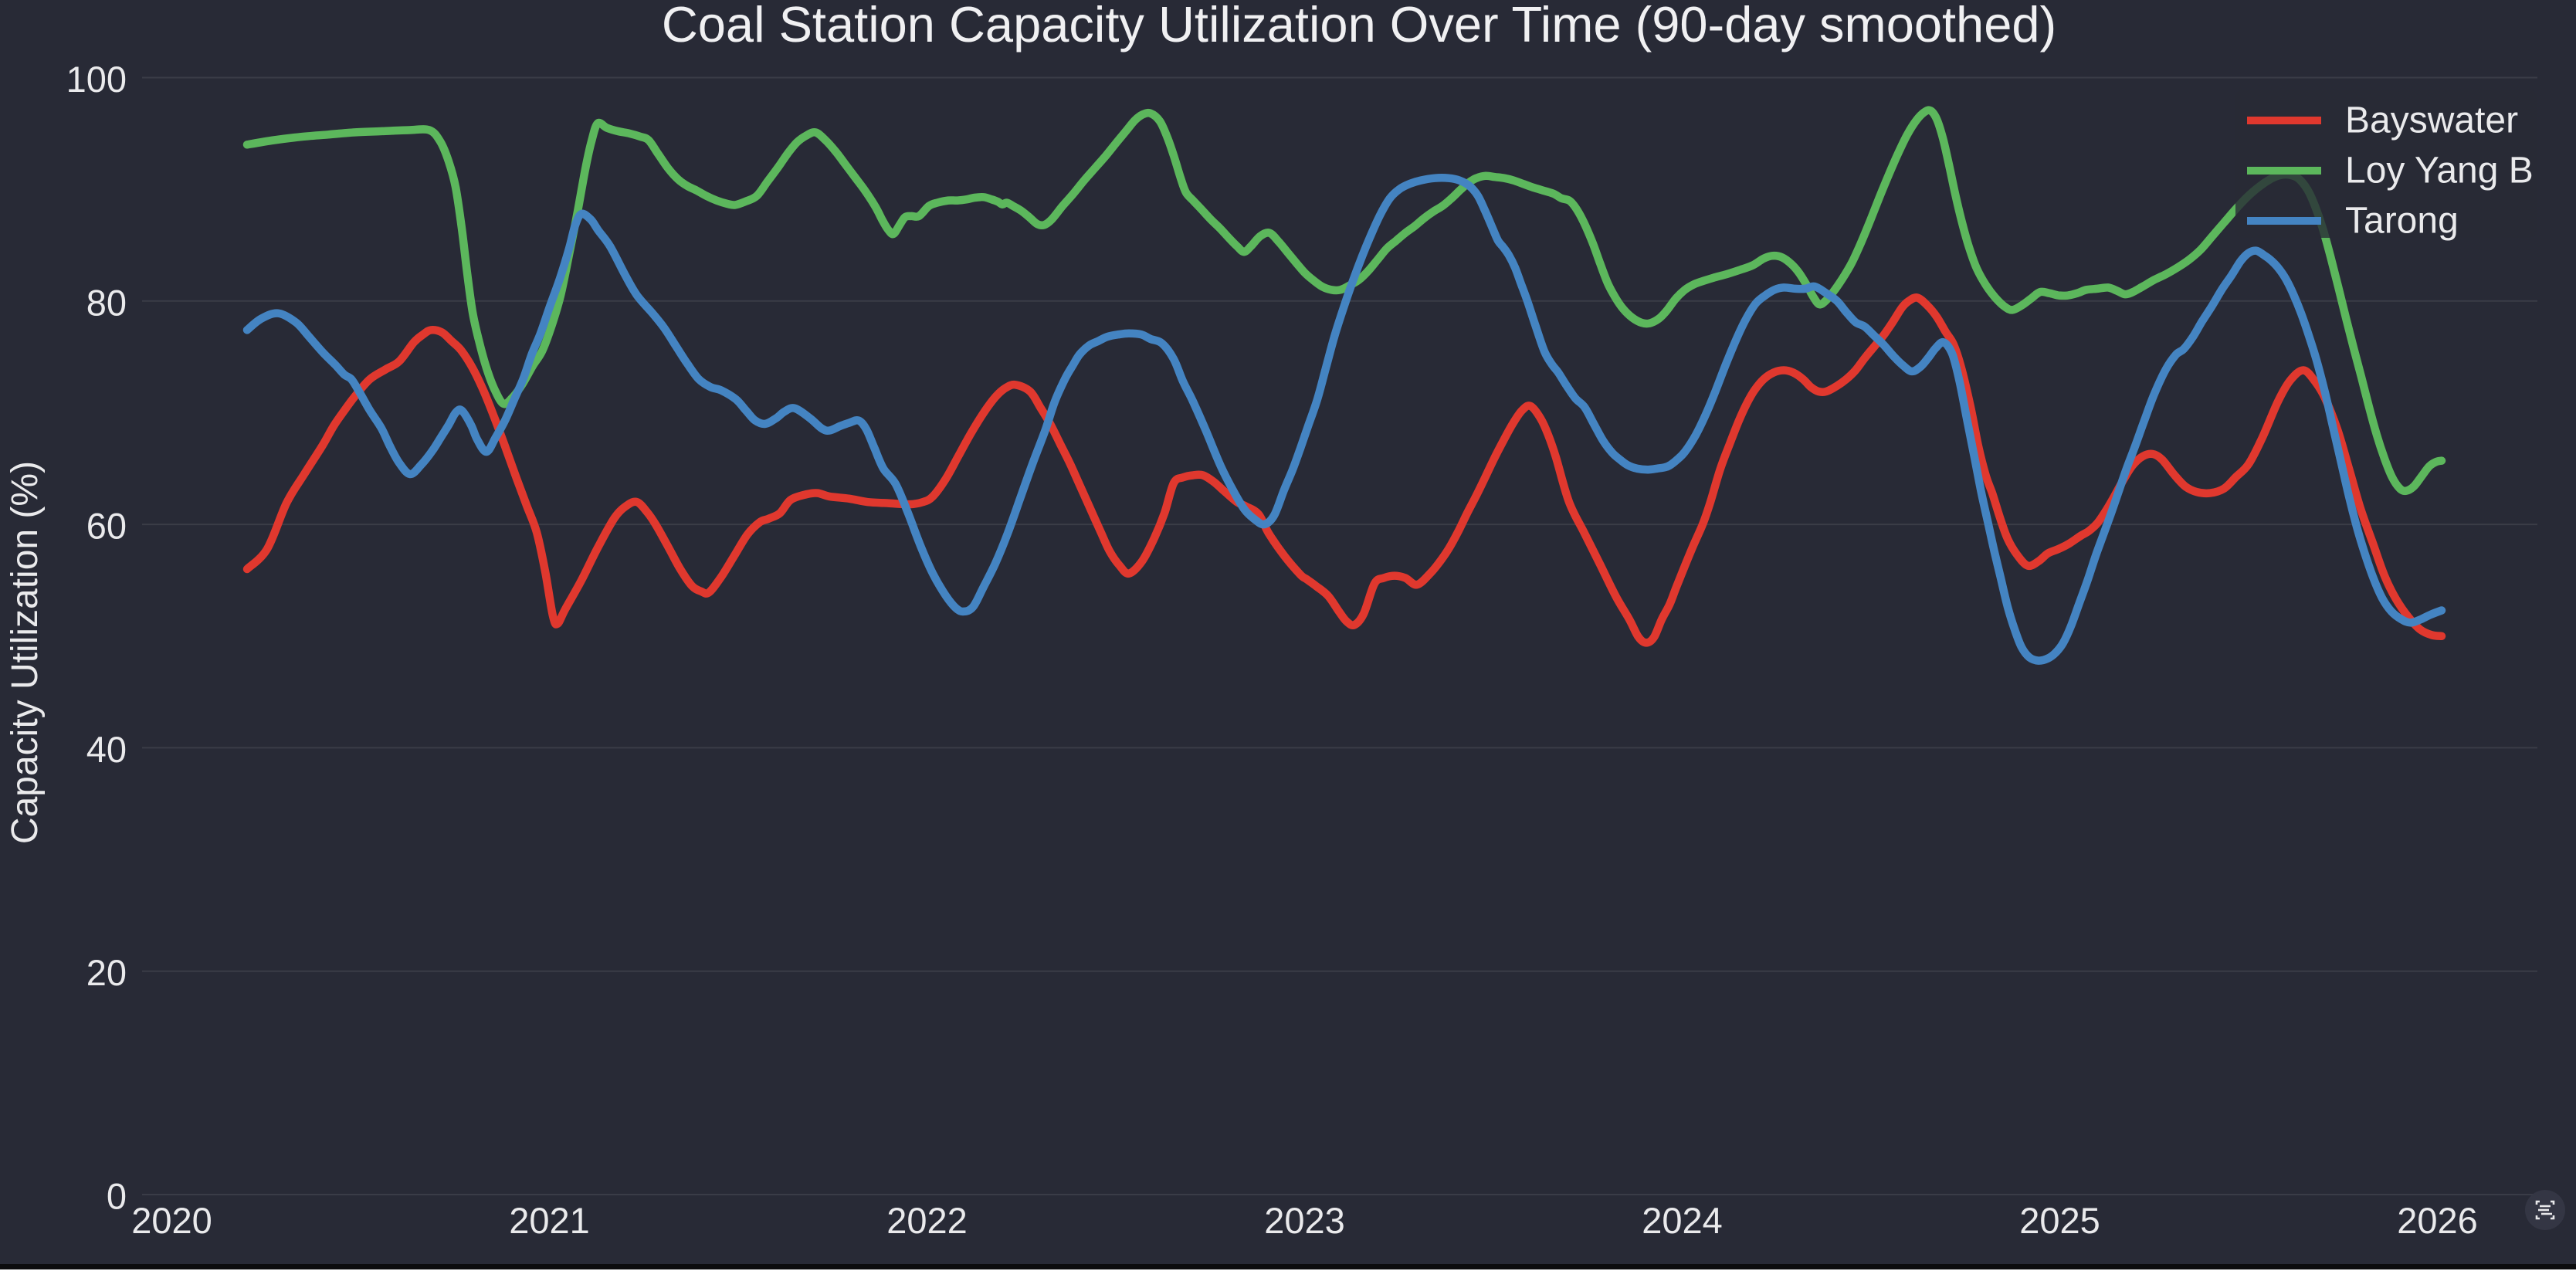 This screenshot has height=1271, width=2576. I want to click on svg-text: 60, so click(106, 526).